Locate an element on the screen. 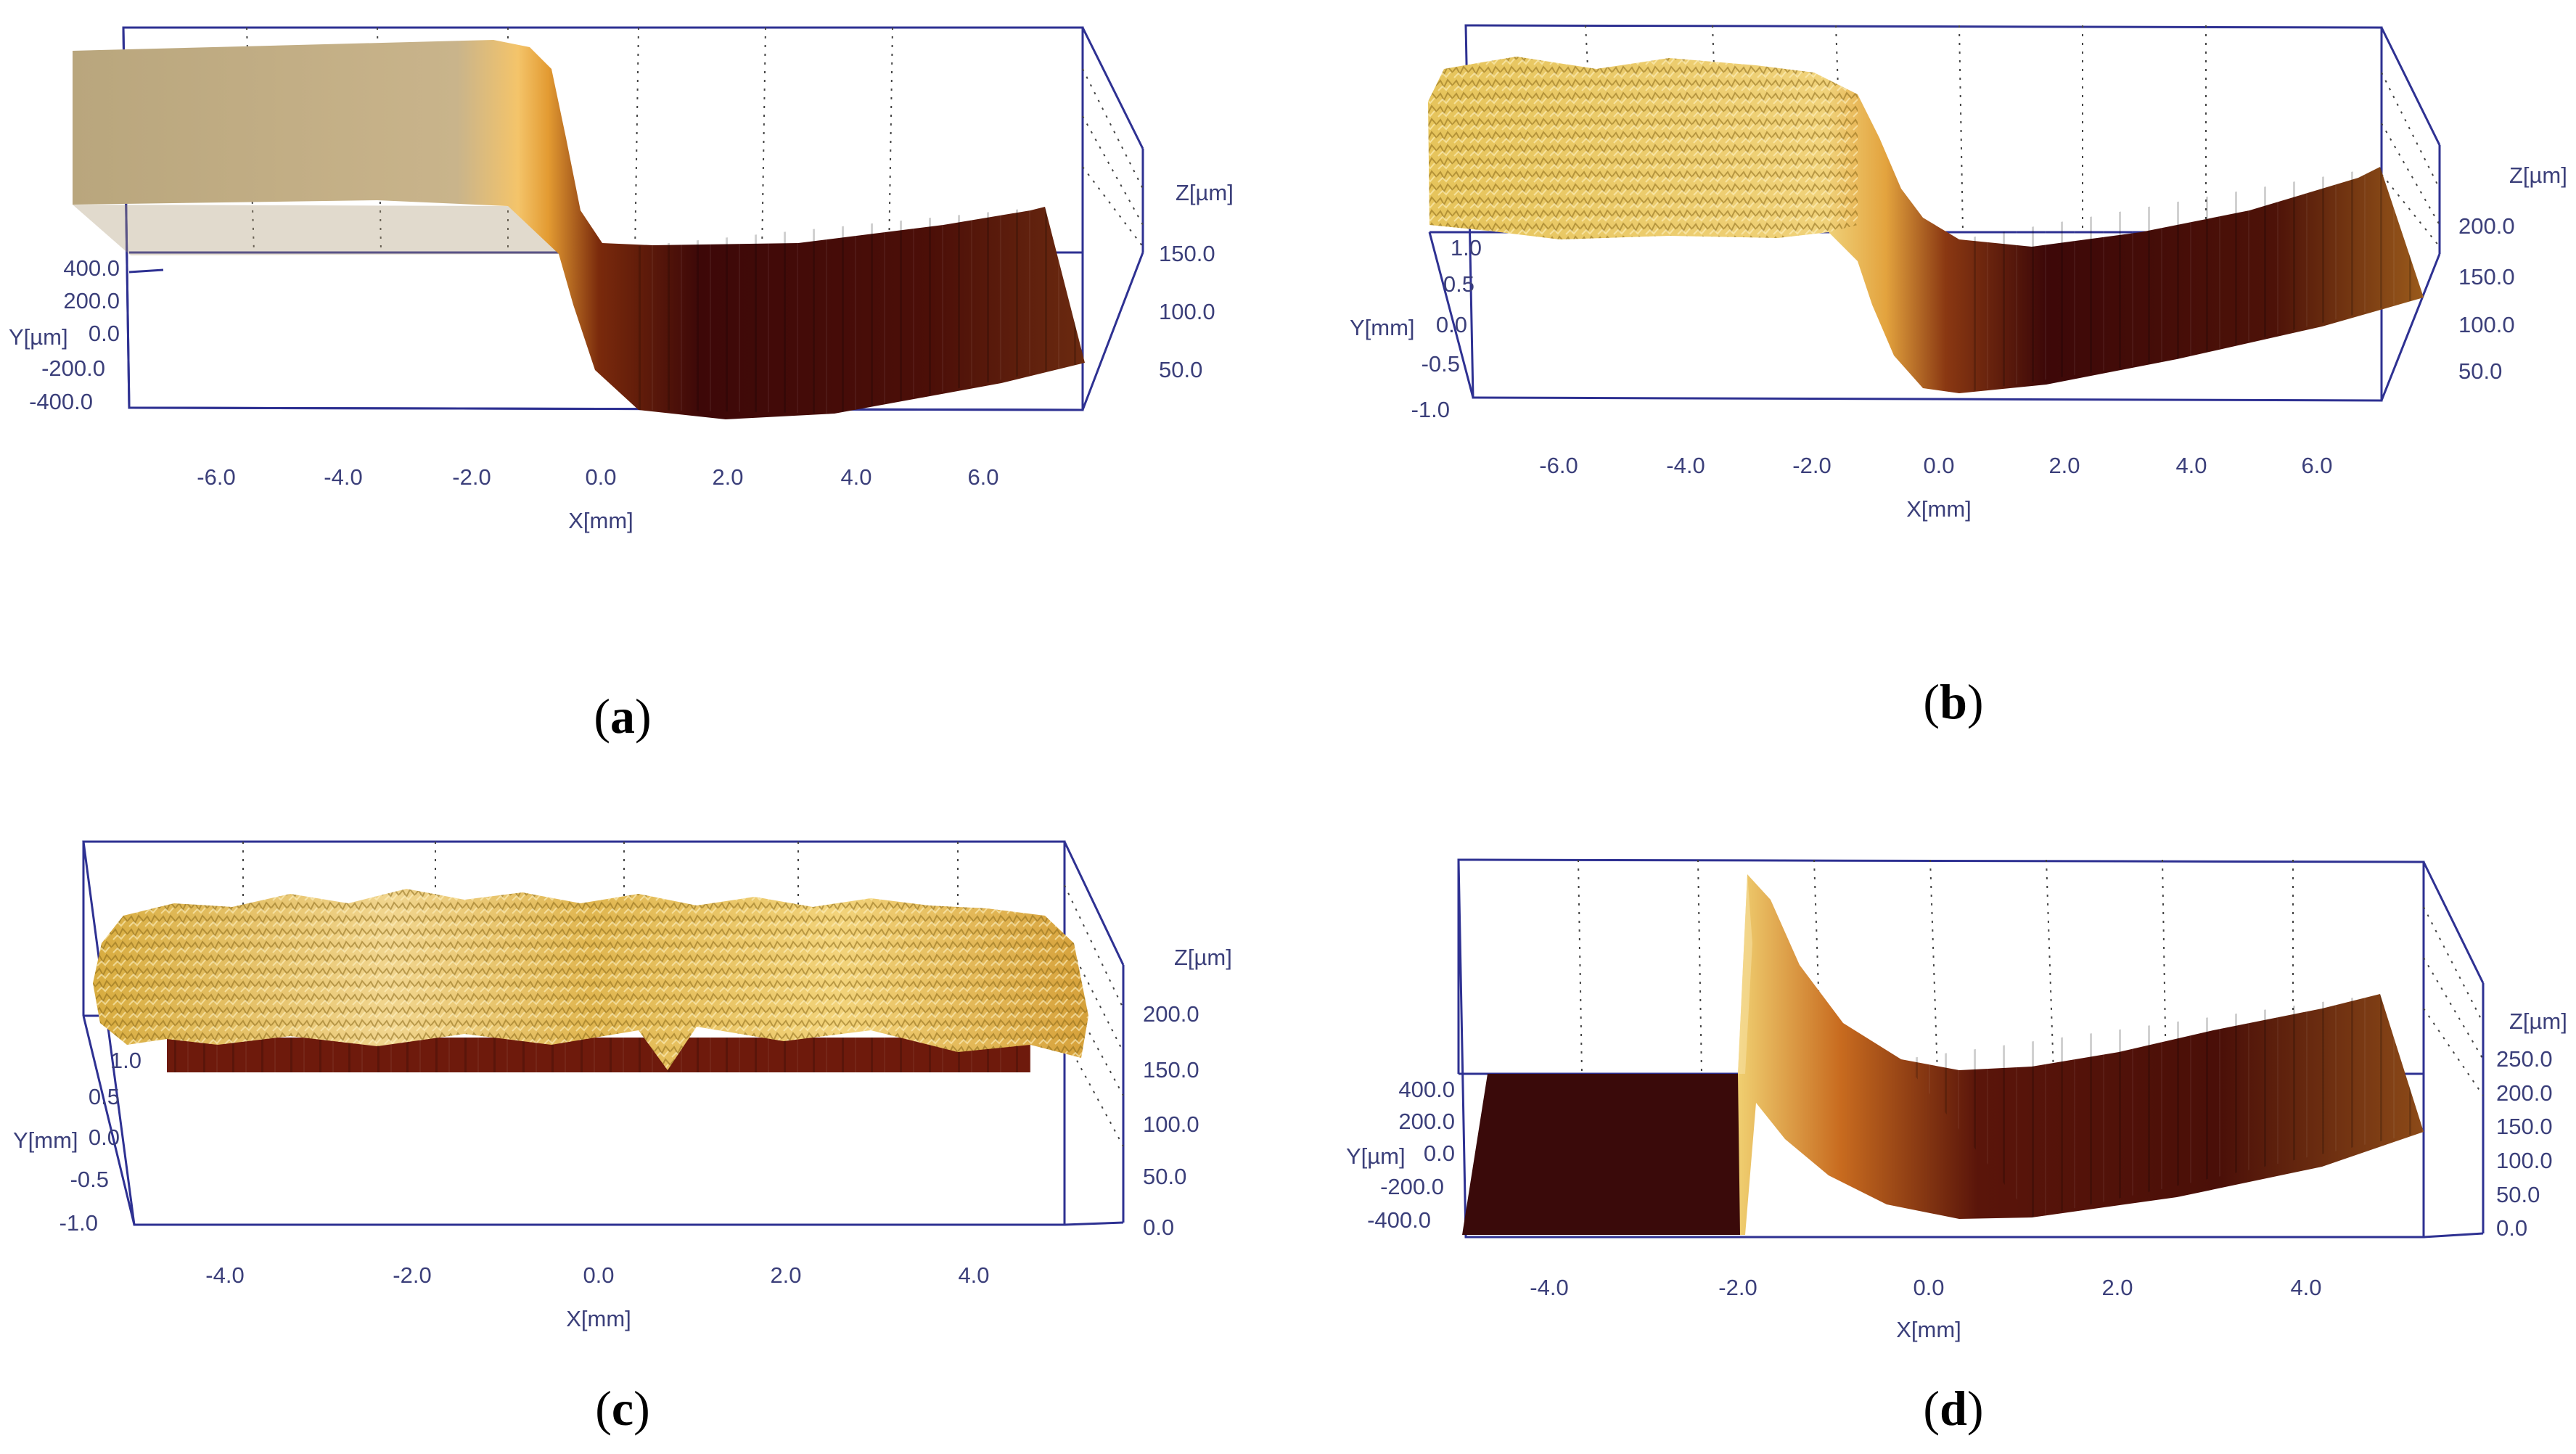 This screenshot has height=1454, width=2576. panel-a-xlabel: X[mm] is located at coordinates (600, 520).